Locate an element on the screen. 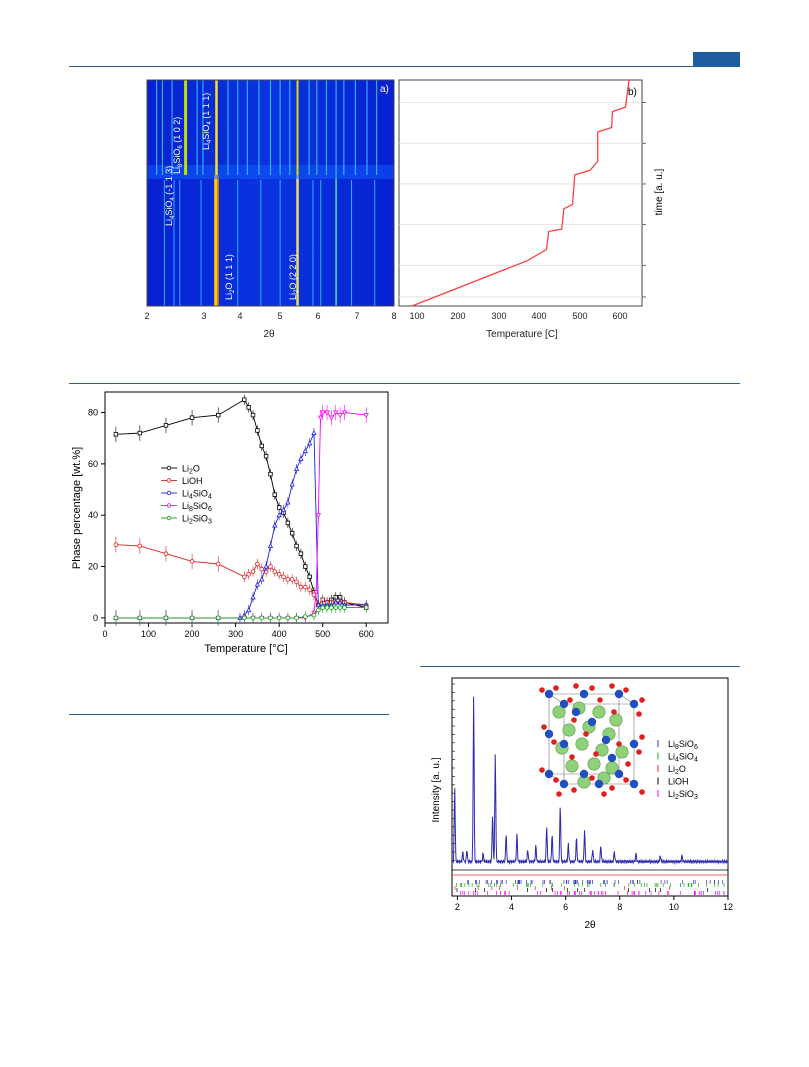  a-xtick: 7 is located at coordinates (356, 316).